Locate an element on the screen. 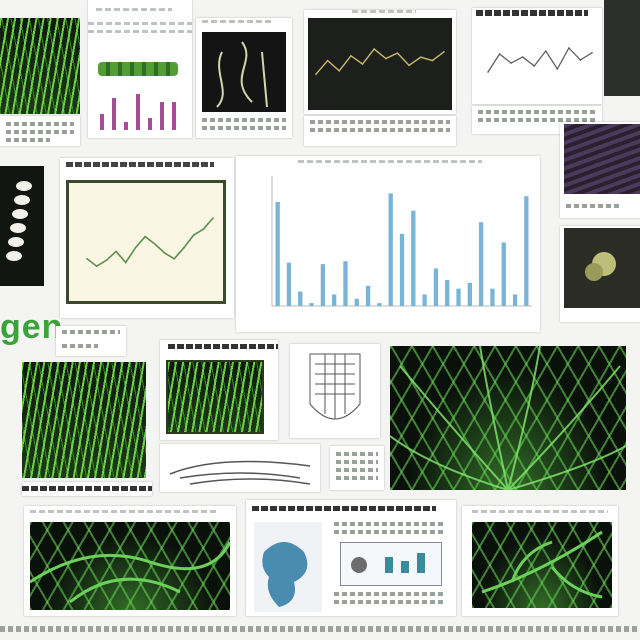 The image size is (640, 640). line-framed-series is located at coordinates (150, 242).